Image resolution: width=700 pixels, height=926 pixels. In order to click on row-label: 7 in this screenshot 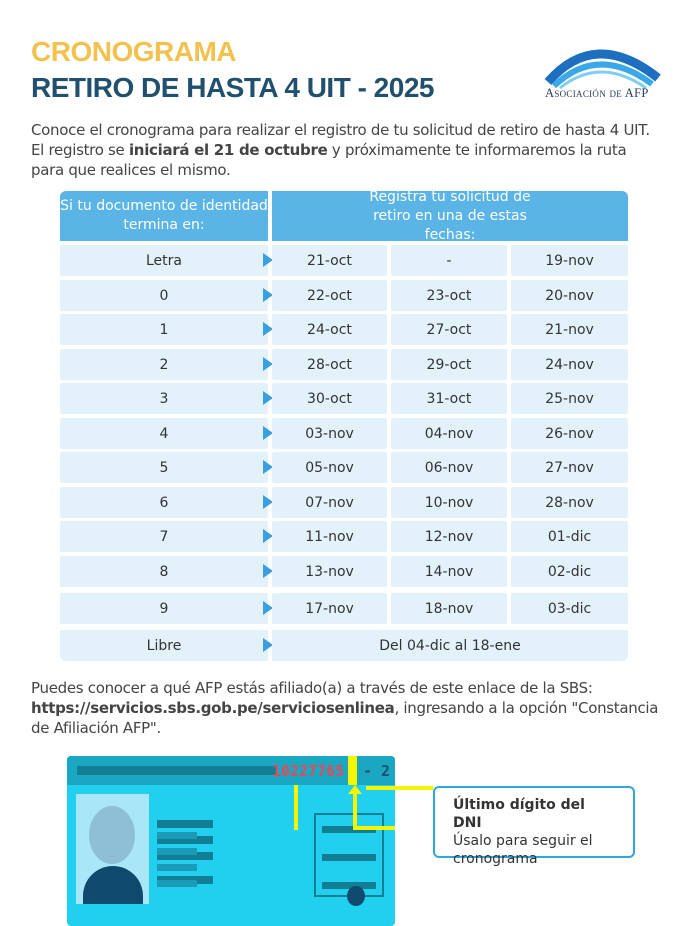, I will do `click(164, 536)`.